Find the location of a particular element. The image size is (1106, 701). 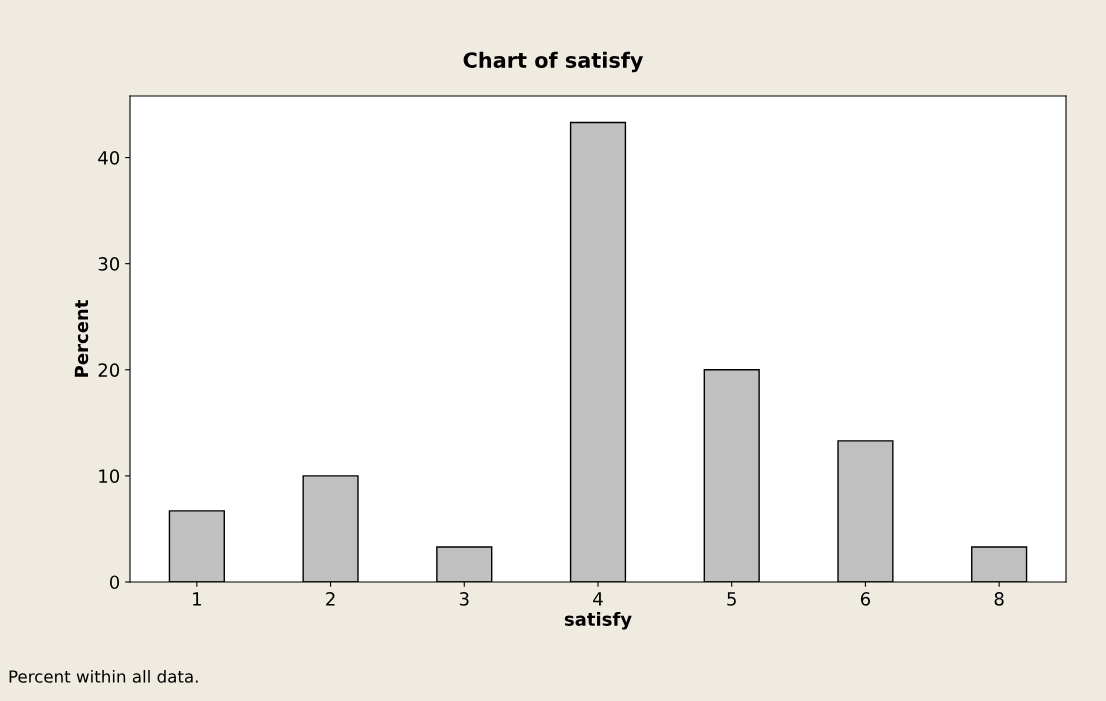

x-axis-title: satisfy is located at coordinates (598, 620).